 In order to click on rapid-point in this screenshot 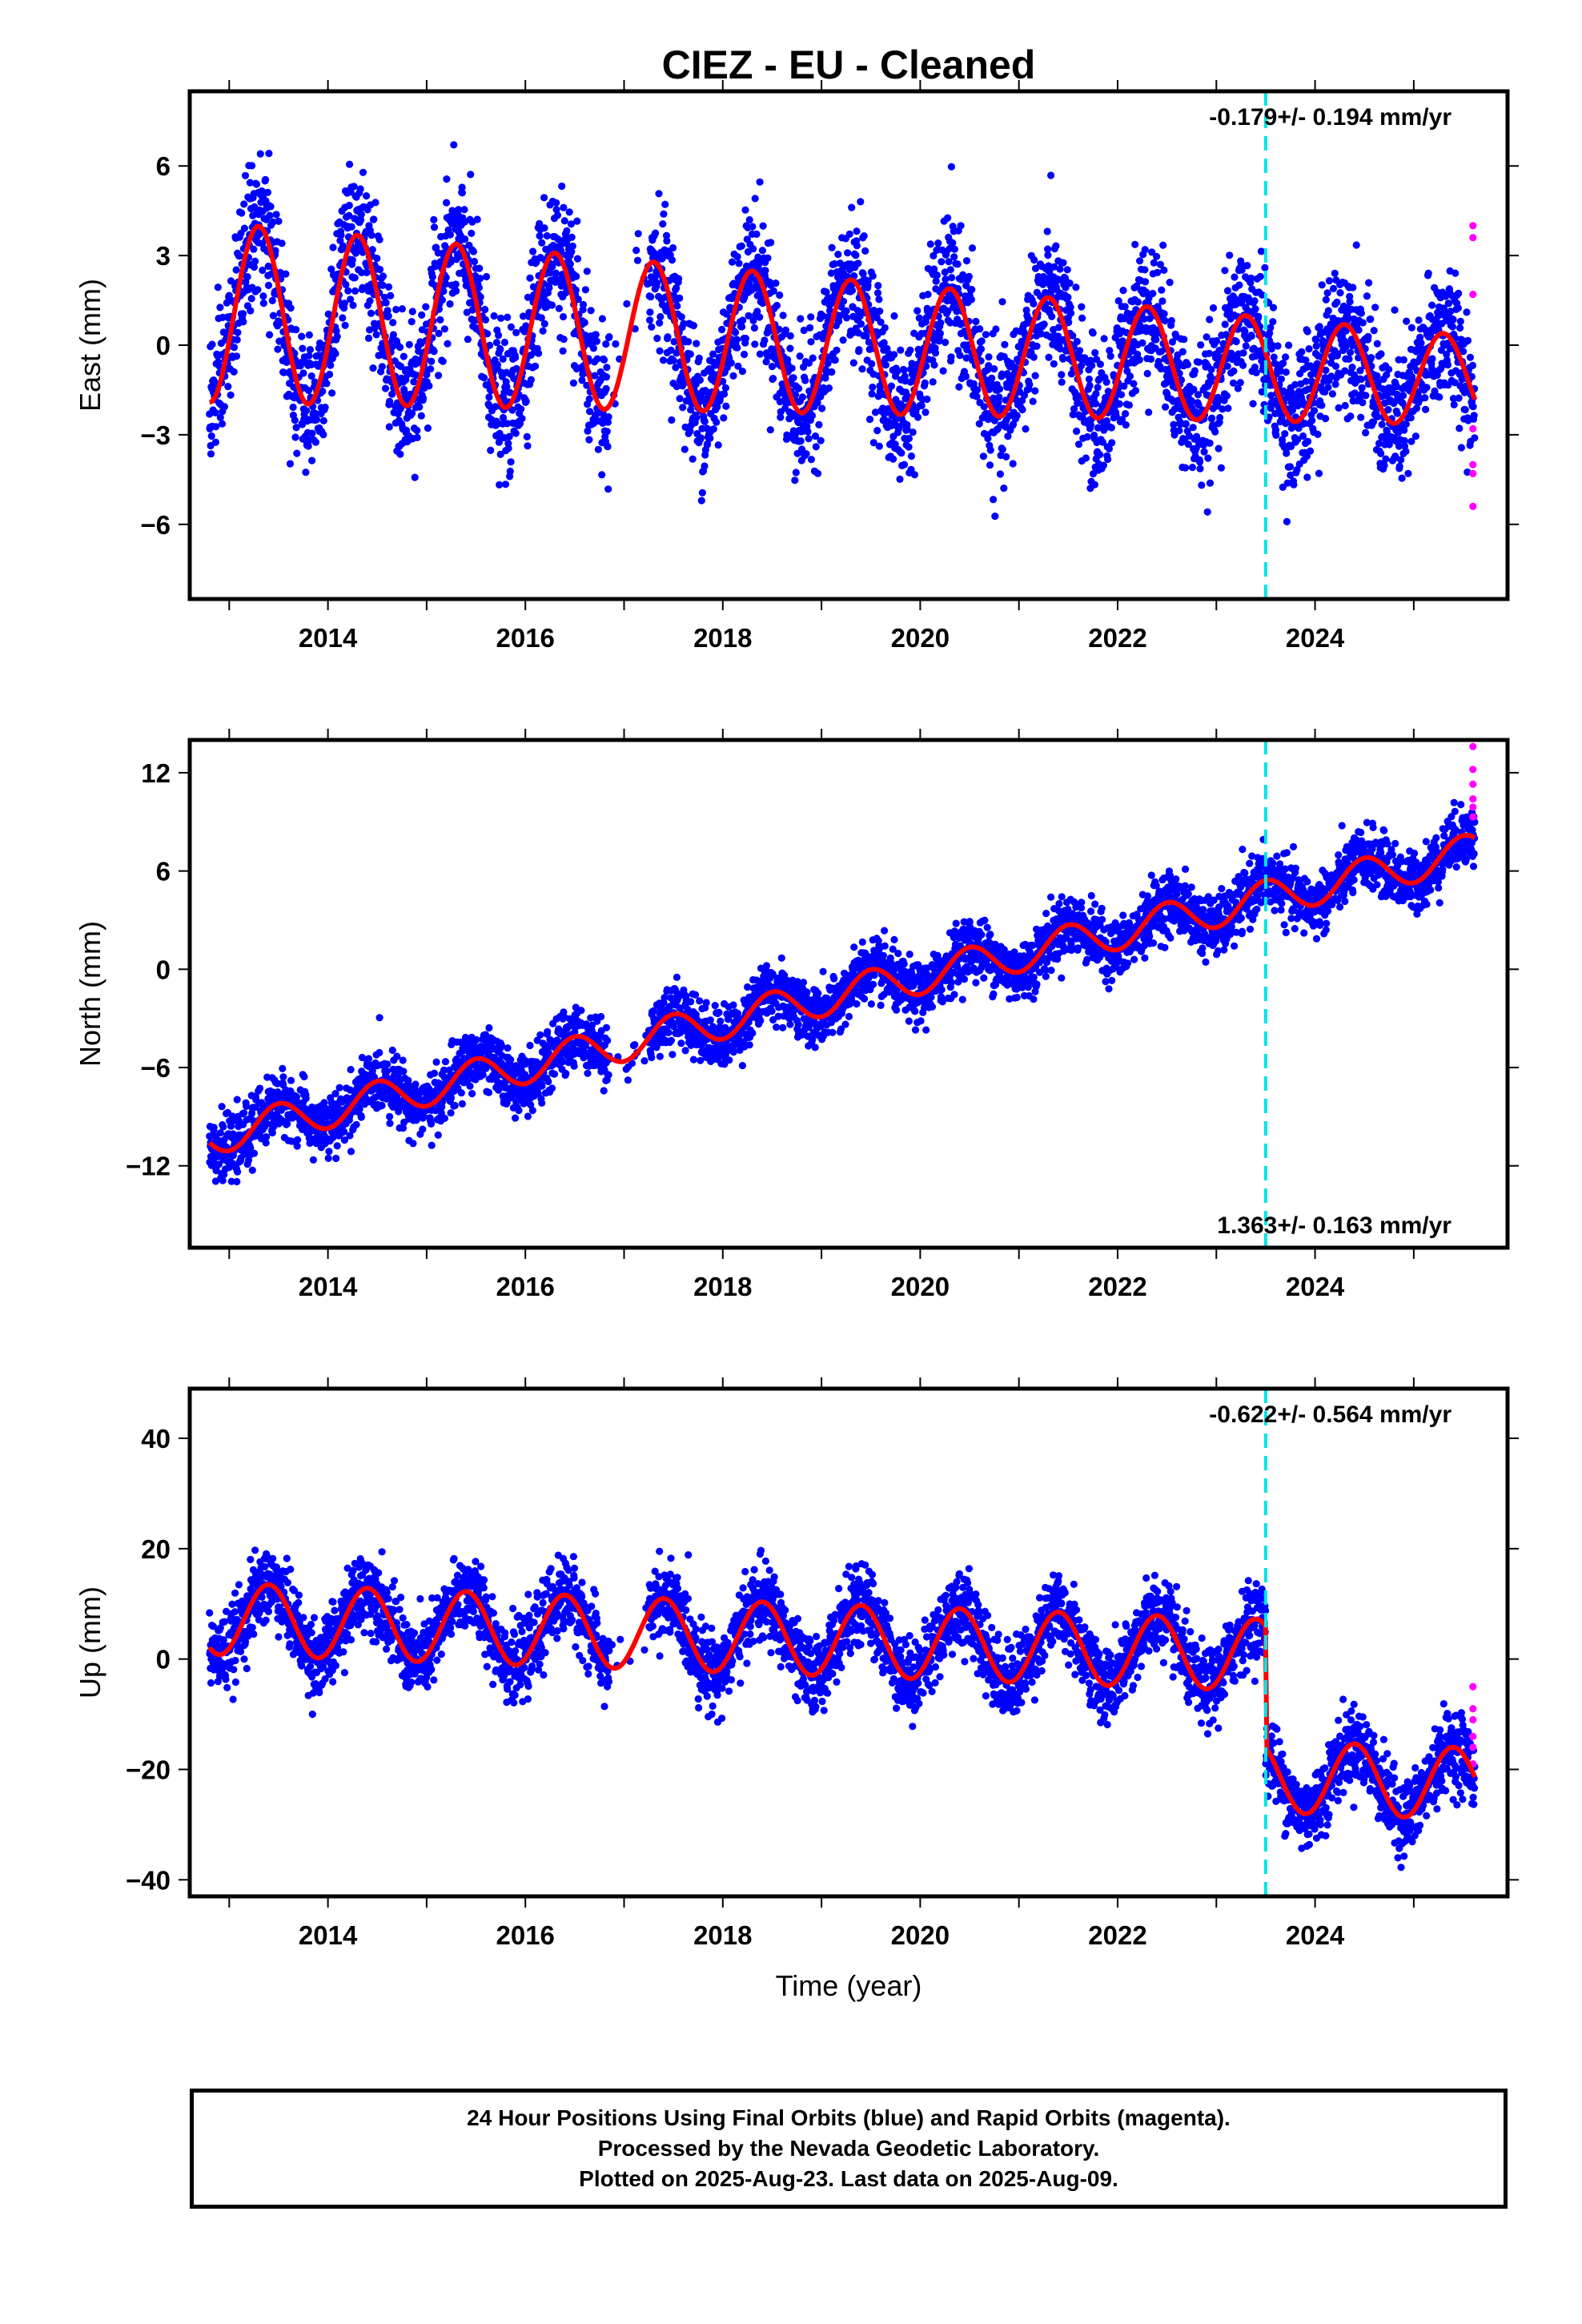, I will do `click(1473, 506)`.